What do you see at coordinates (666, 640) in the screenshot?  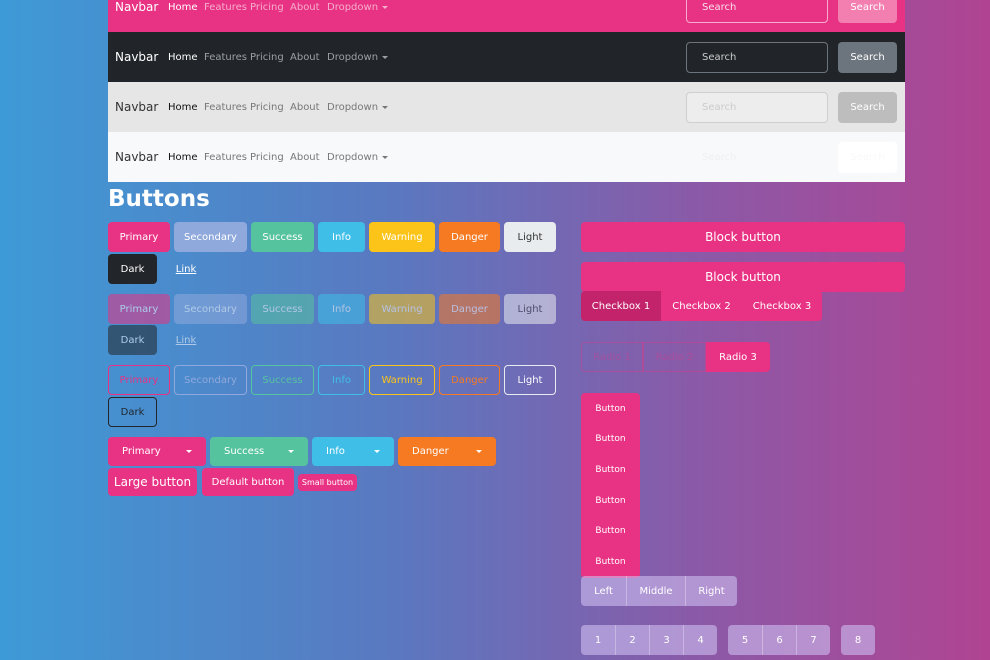 I see `page-button: 3` at bounding box center [666, 640].